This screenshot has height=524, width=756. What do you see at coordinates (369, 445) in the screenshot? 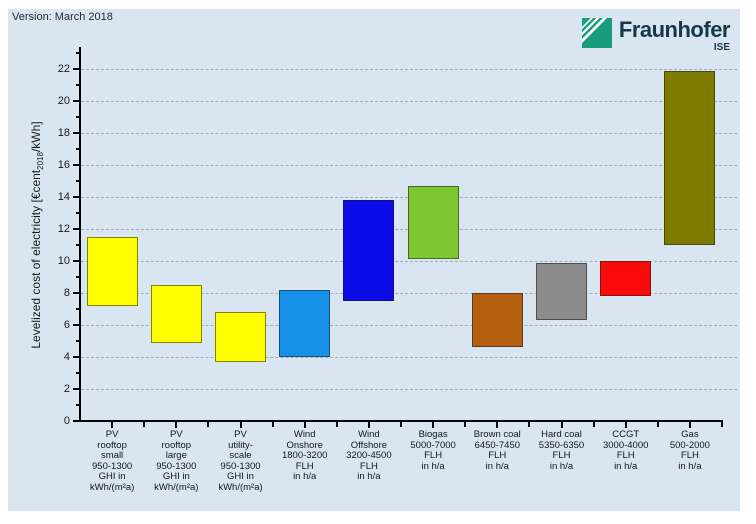
I see `category-label-line: Offshore` at bounding box center [369, 445].